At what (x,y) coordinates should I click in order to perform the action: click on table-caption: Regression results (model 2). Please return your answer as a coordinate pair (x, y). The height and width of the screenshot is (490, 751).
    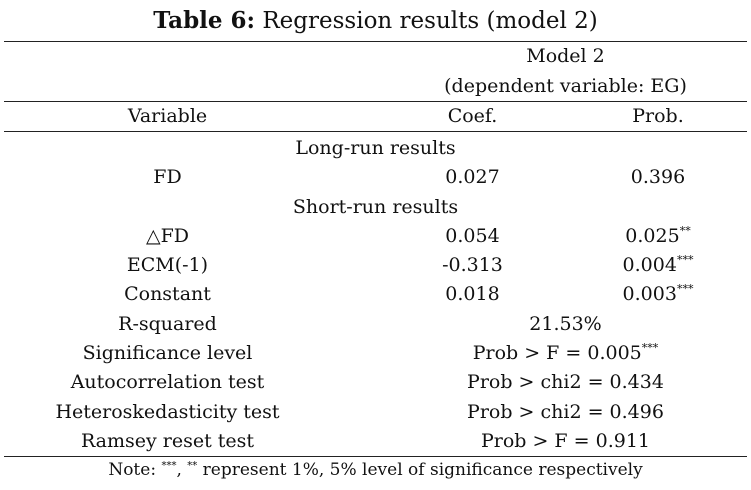
    Looking at the image, I should click on (426, 21).